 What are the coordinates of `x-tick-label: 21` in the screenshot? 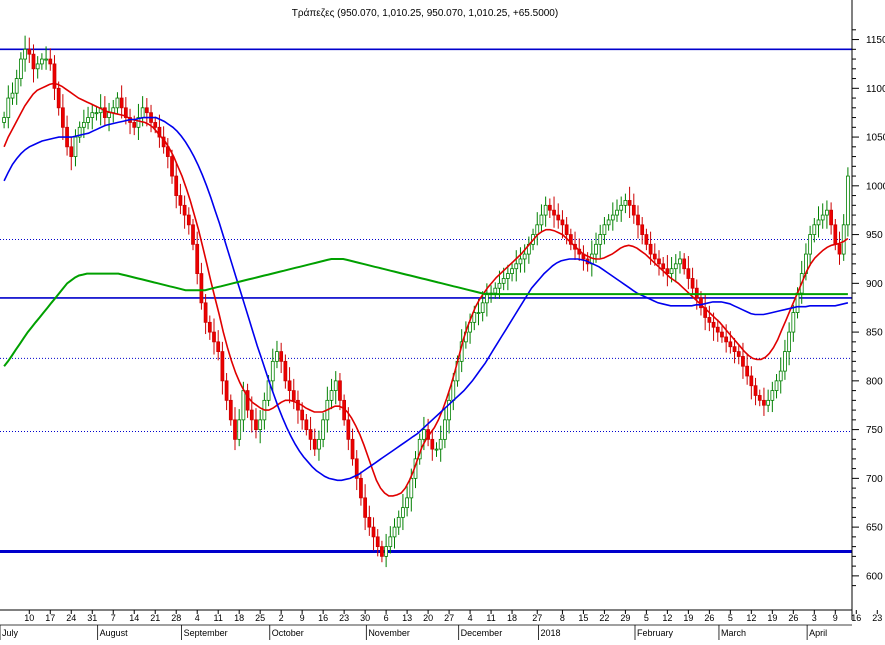 It's located at (155, 618).